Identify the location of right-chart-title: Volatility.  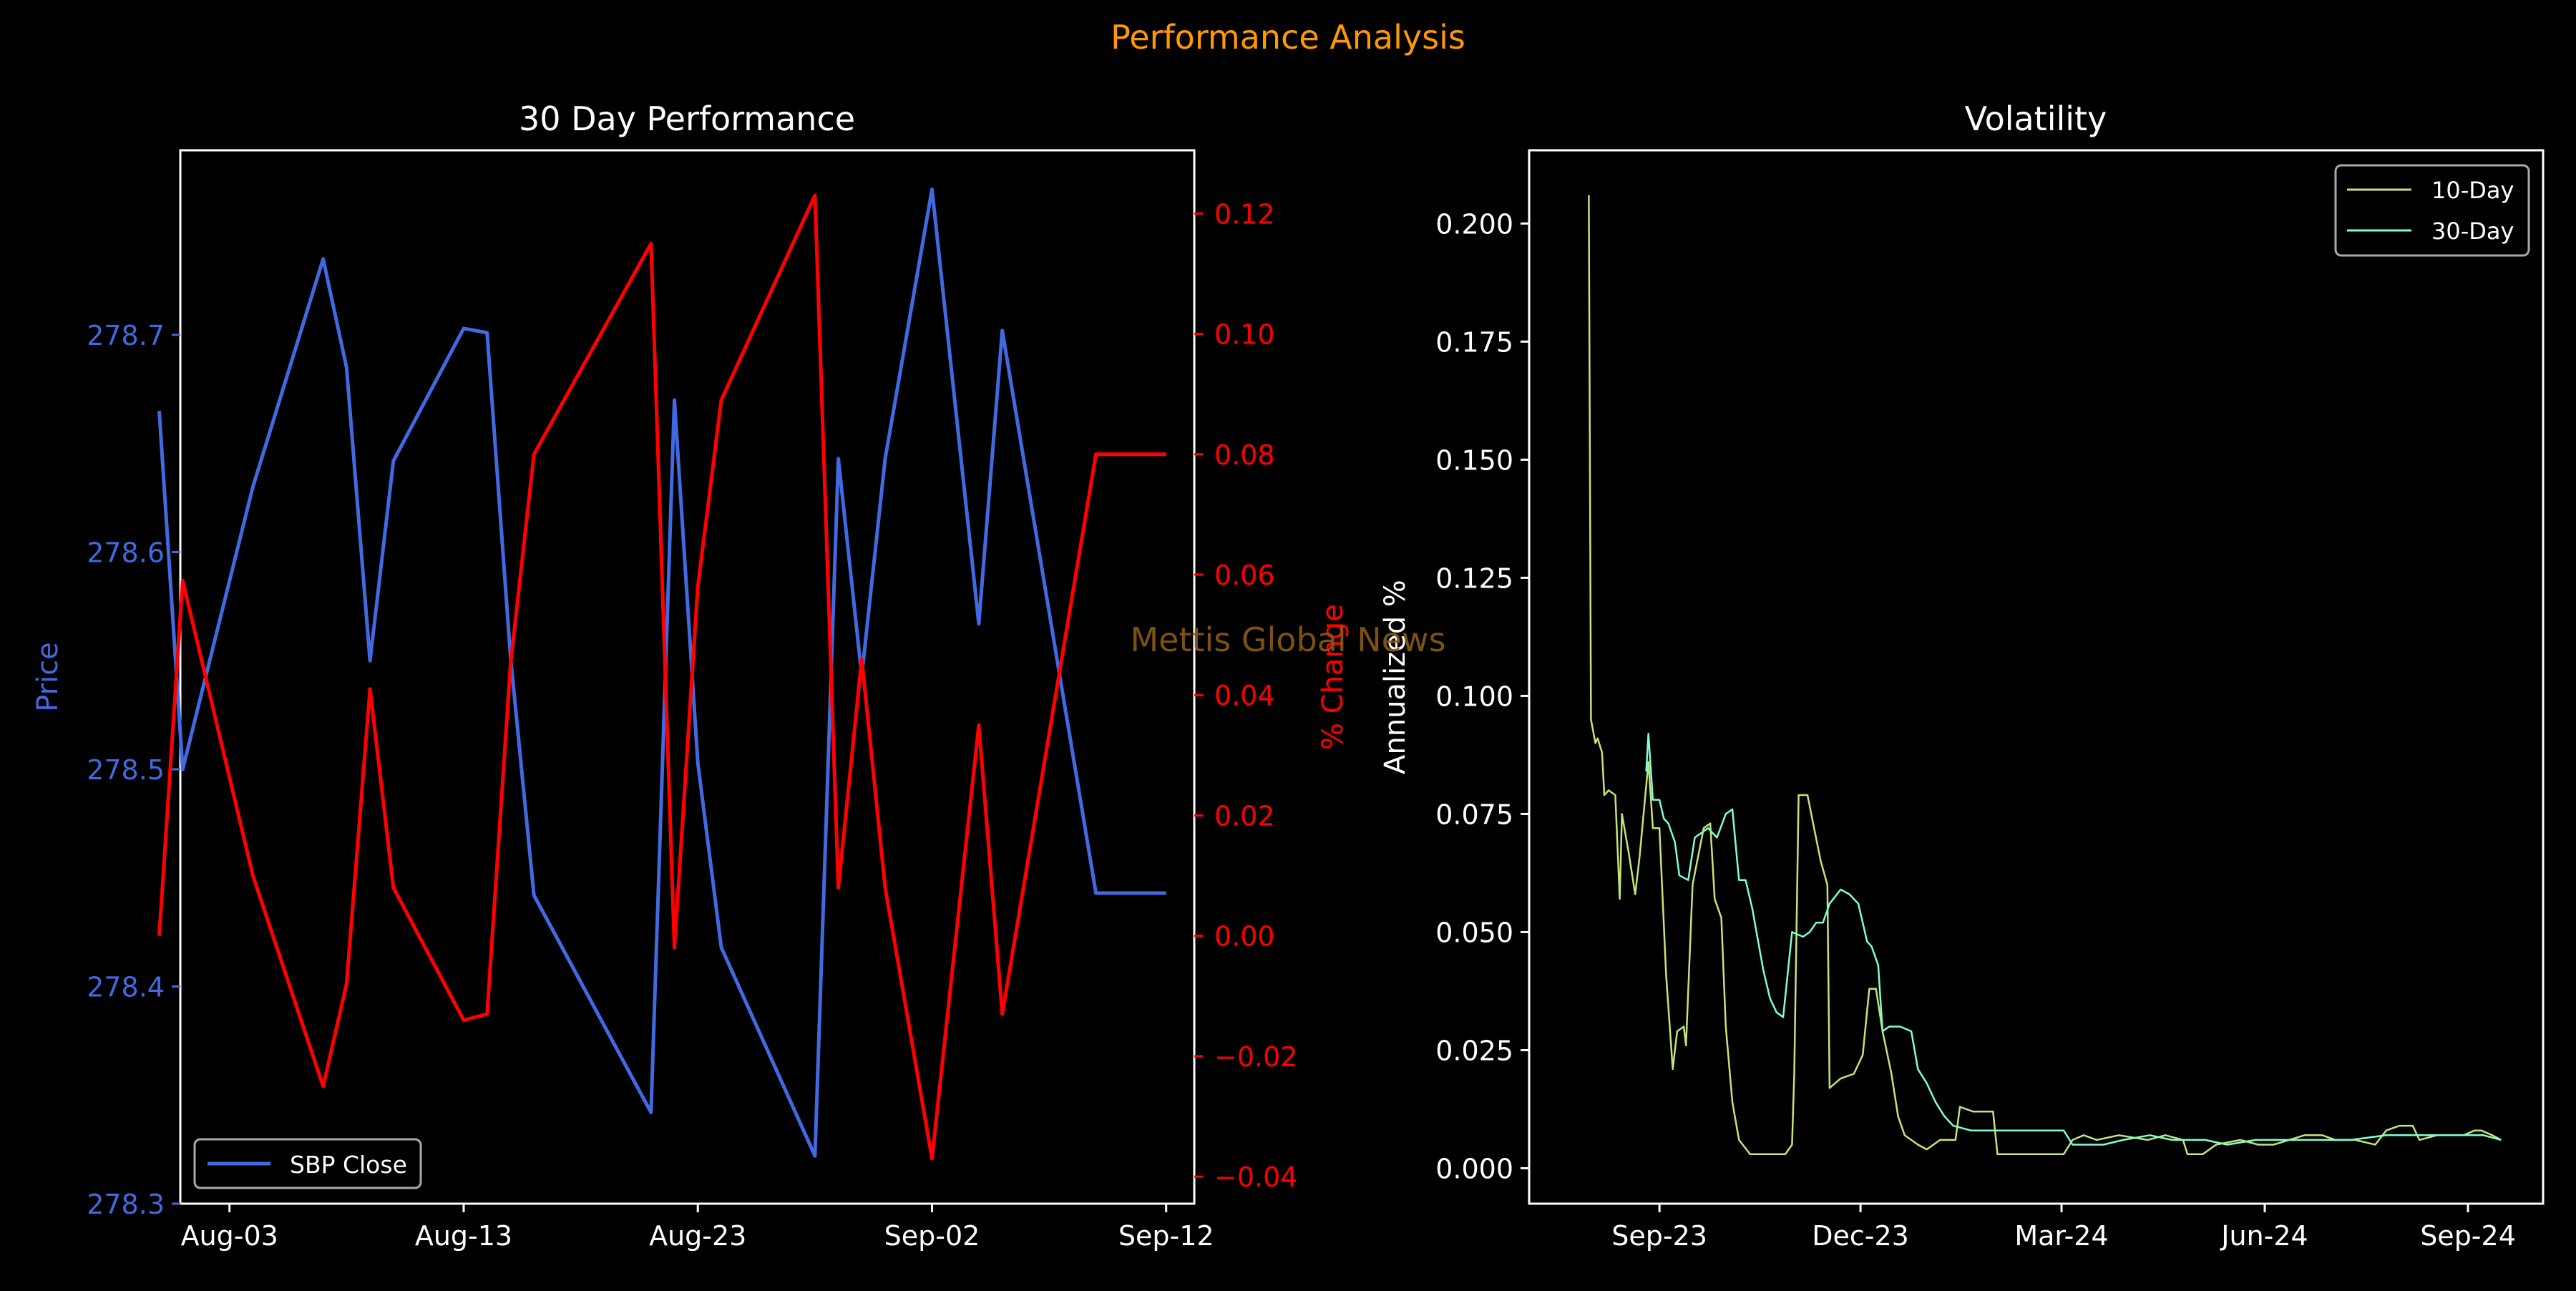
(2036, 118).